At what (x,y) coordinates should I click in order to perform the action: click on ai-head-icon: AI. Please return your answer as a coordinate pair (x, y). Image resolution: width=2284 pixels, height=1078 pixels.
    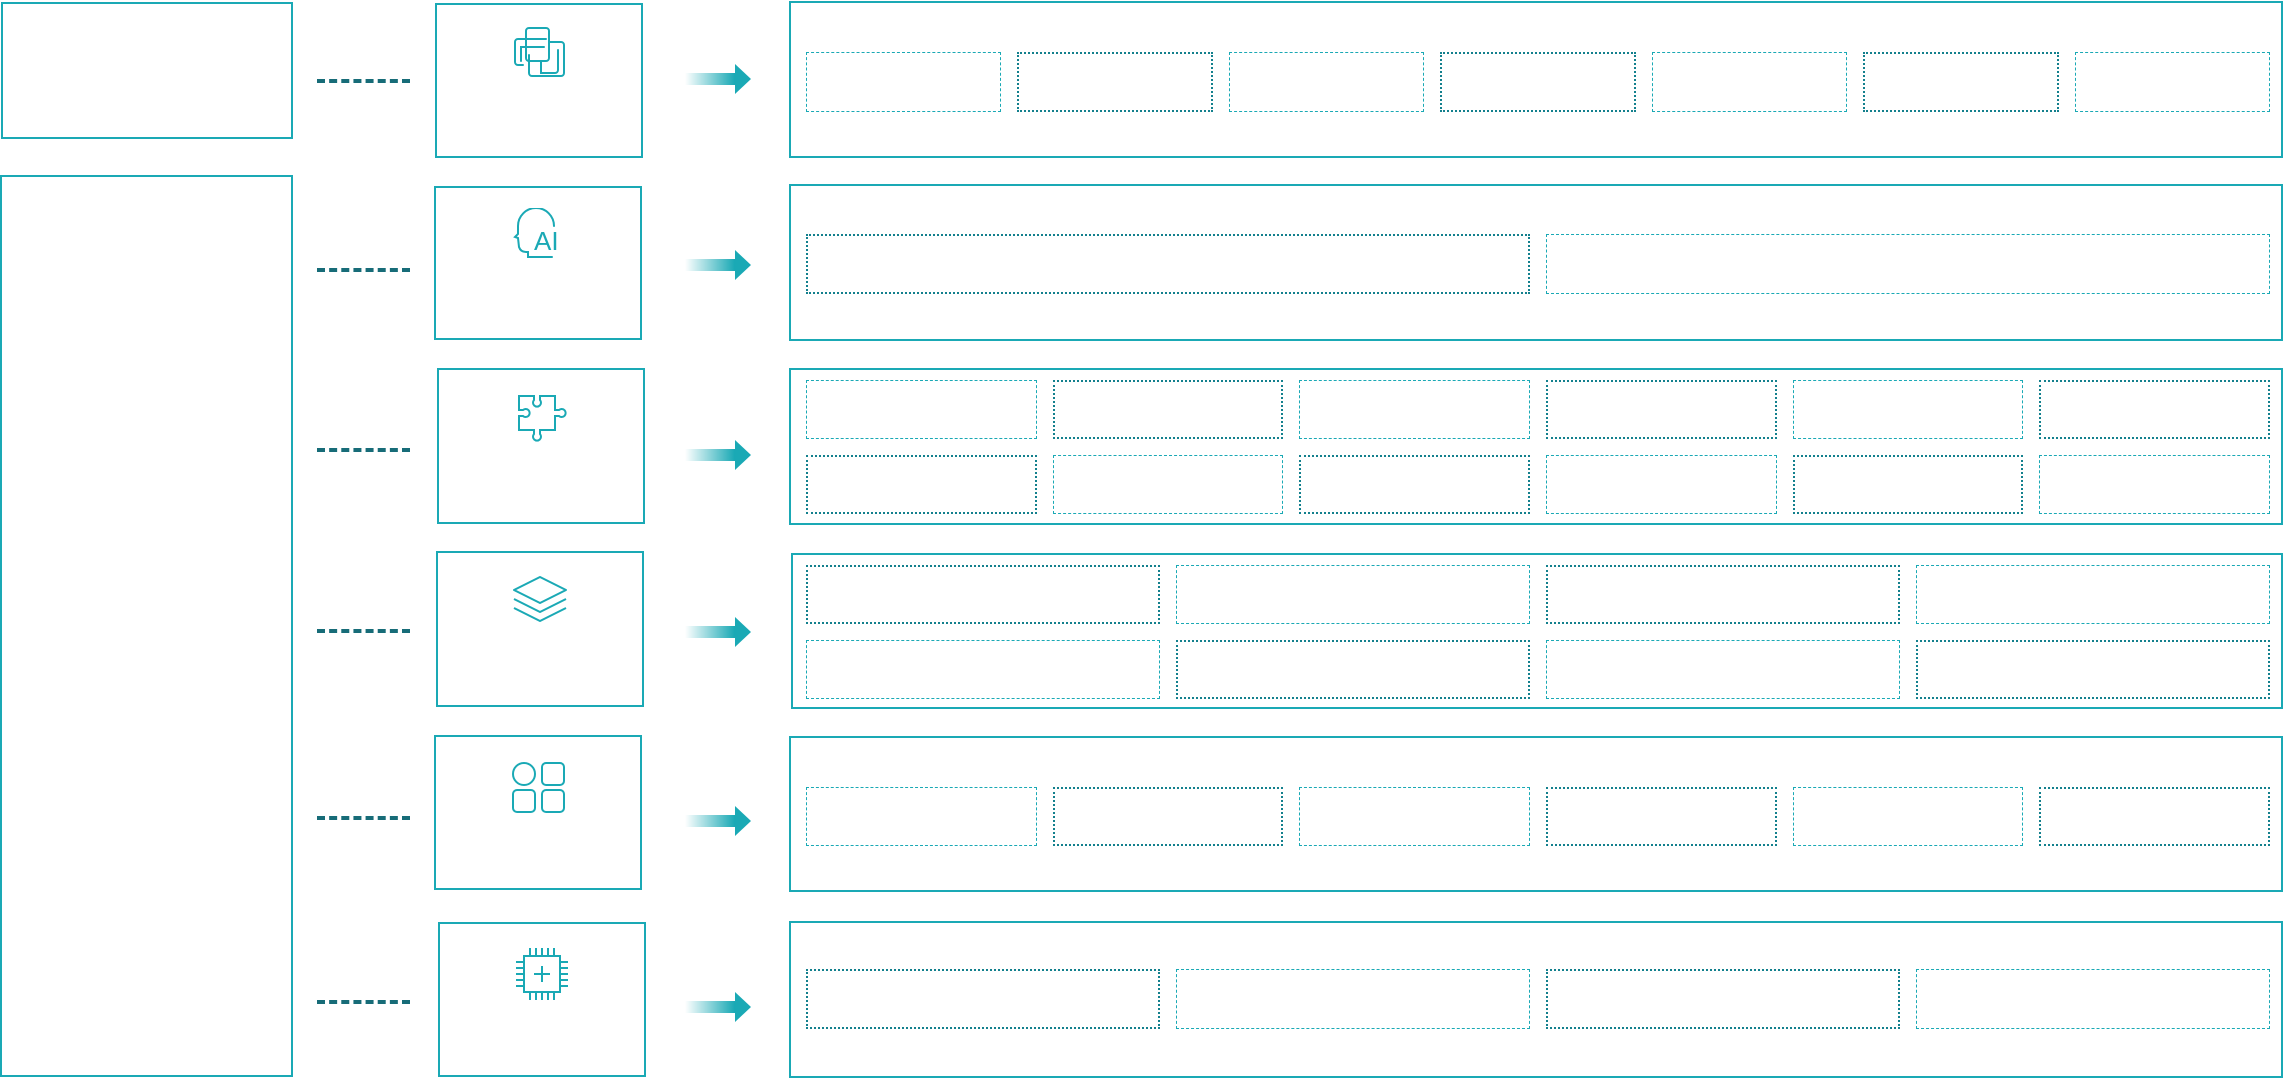
    Looking at the image, I should click on (538, 237).